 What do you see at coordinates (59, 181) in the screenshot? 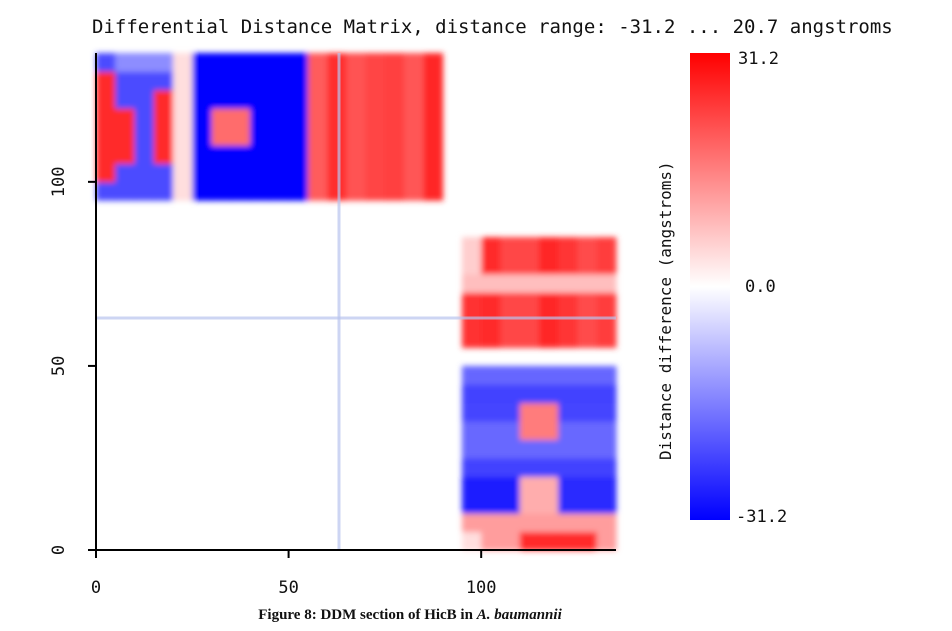
I see `y-tick-label: 100` at bounding box center [59, 181].